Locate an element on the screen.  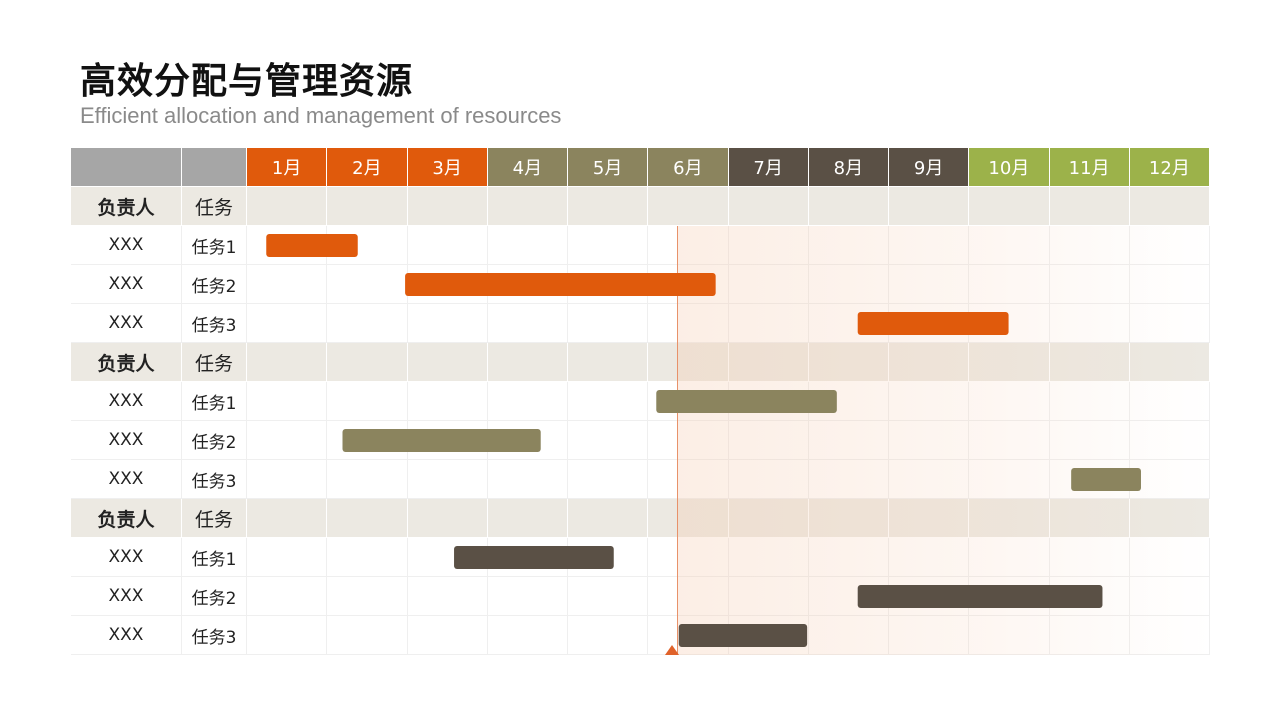
month-header-12: 12月 is located at coordinates (1169, 167).